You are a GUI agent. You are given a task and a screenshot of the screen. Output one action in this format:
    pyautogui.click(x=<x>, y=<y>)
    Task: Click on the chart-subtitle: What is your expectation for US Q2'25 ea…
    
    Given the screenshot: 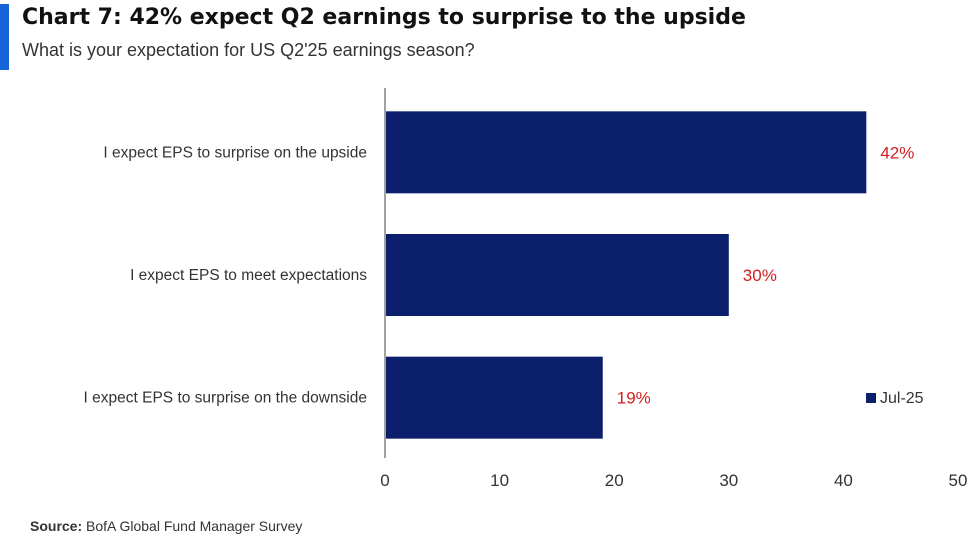 What is the action you would take?
    pyautogui.click(x=248, y=50)
    